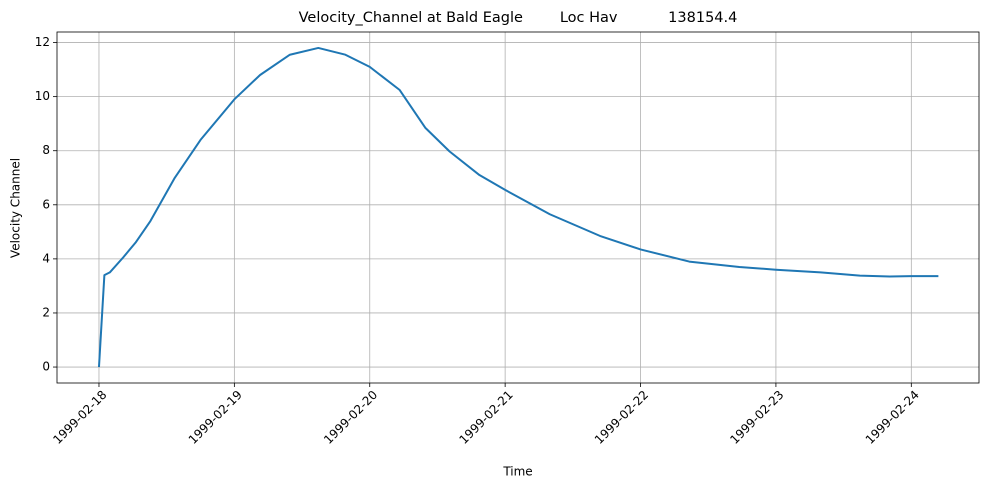 This screenshot has width=989, height=490. I want to click on x-tick-label: 1999-02-18, so click(79, 417).